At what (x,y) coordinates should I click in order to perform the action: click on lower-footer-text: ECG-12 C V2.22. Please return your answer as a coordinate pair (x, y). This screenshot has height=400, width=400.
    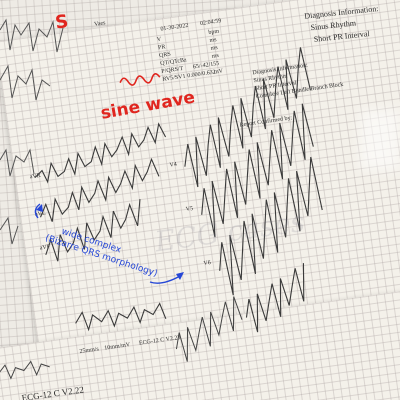
    Looking at the image, I should click on (52, 392).